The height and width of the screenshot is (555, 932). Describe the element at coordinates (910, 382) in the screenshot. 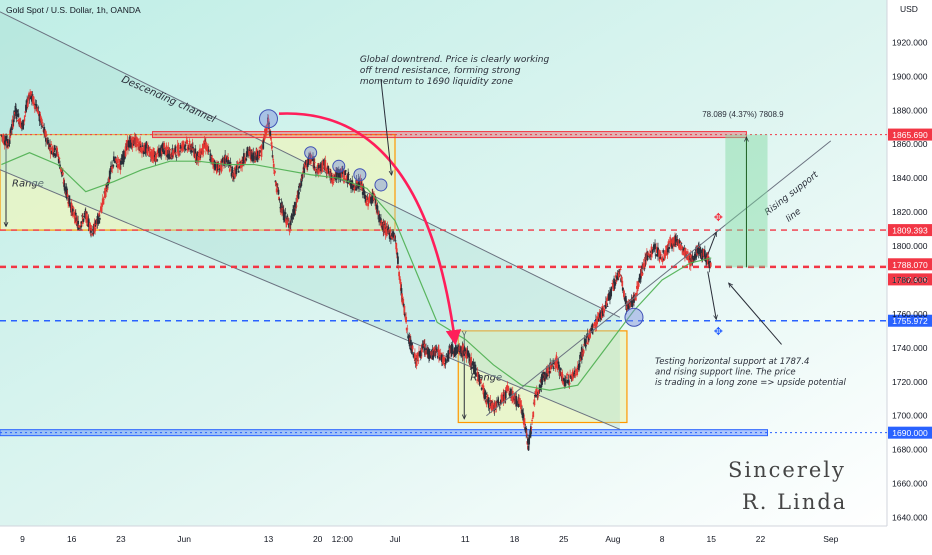

I see `y-tick-label: 1720.000` at that location.